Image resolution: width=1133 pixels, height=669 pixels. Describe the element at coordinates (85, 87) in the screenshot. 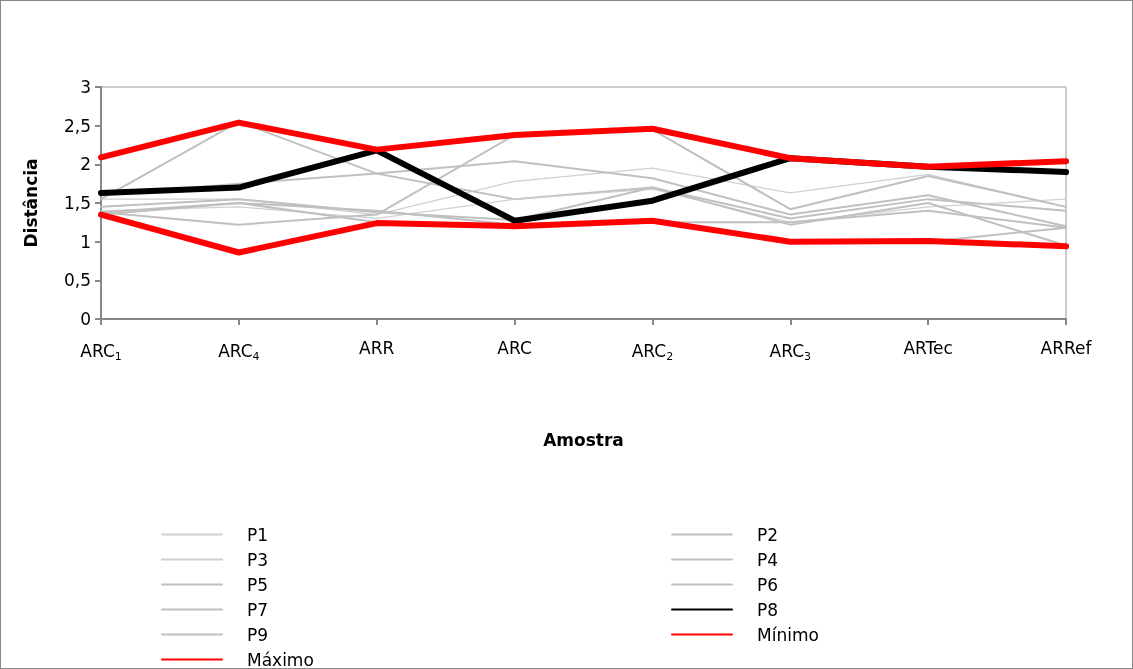

I see `y-tick-label: 3` at that location.